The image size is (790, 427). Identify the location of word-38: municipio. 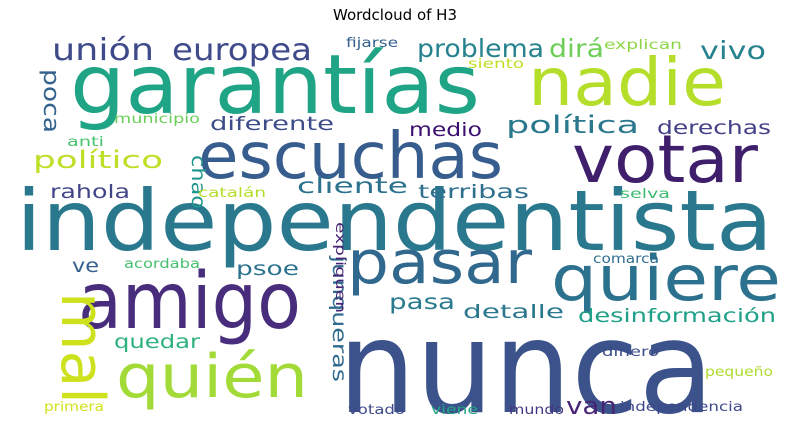
(157, 119).